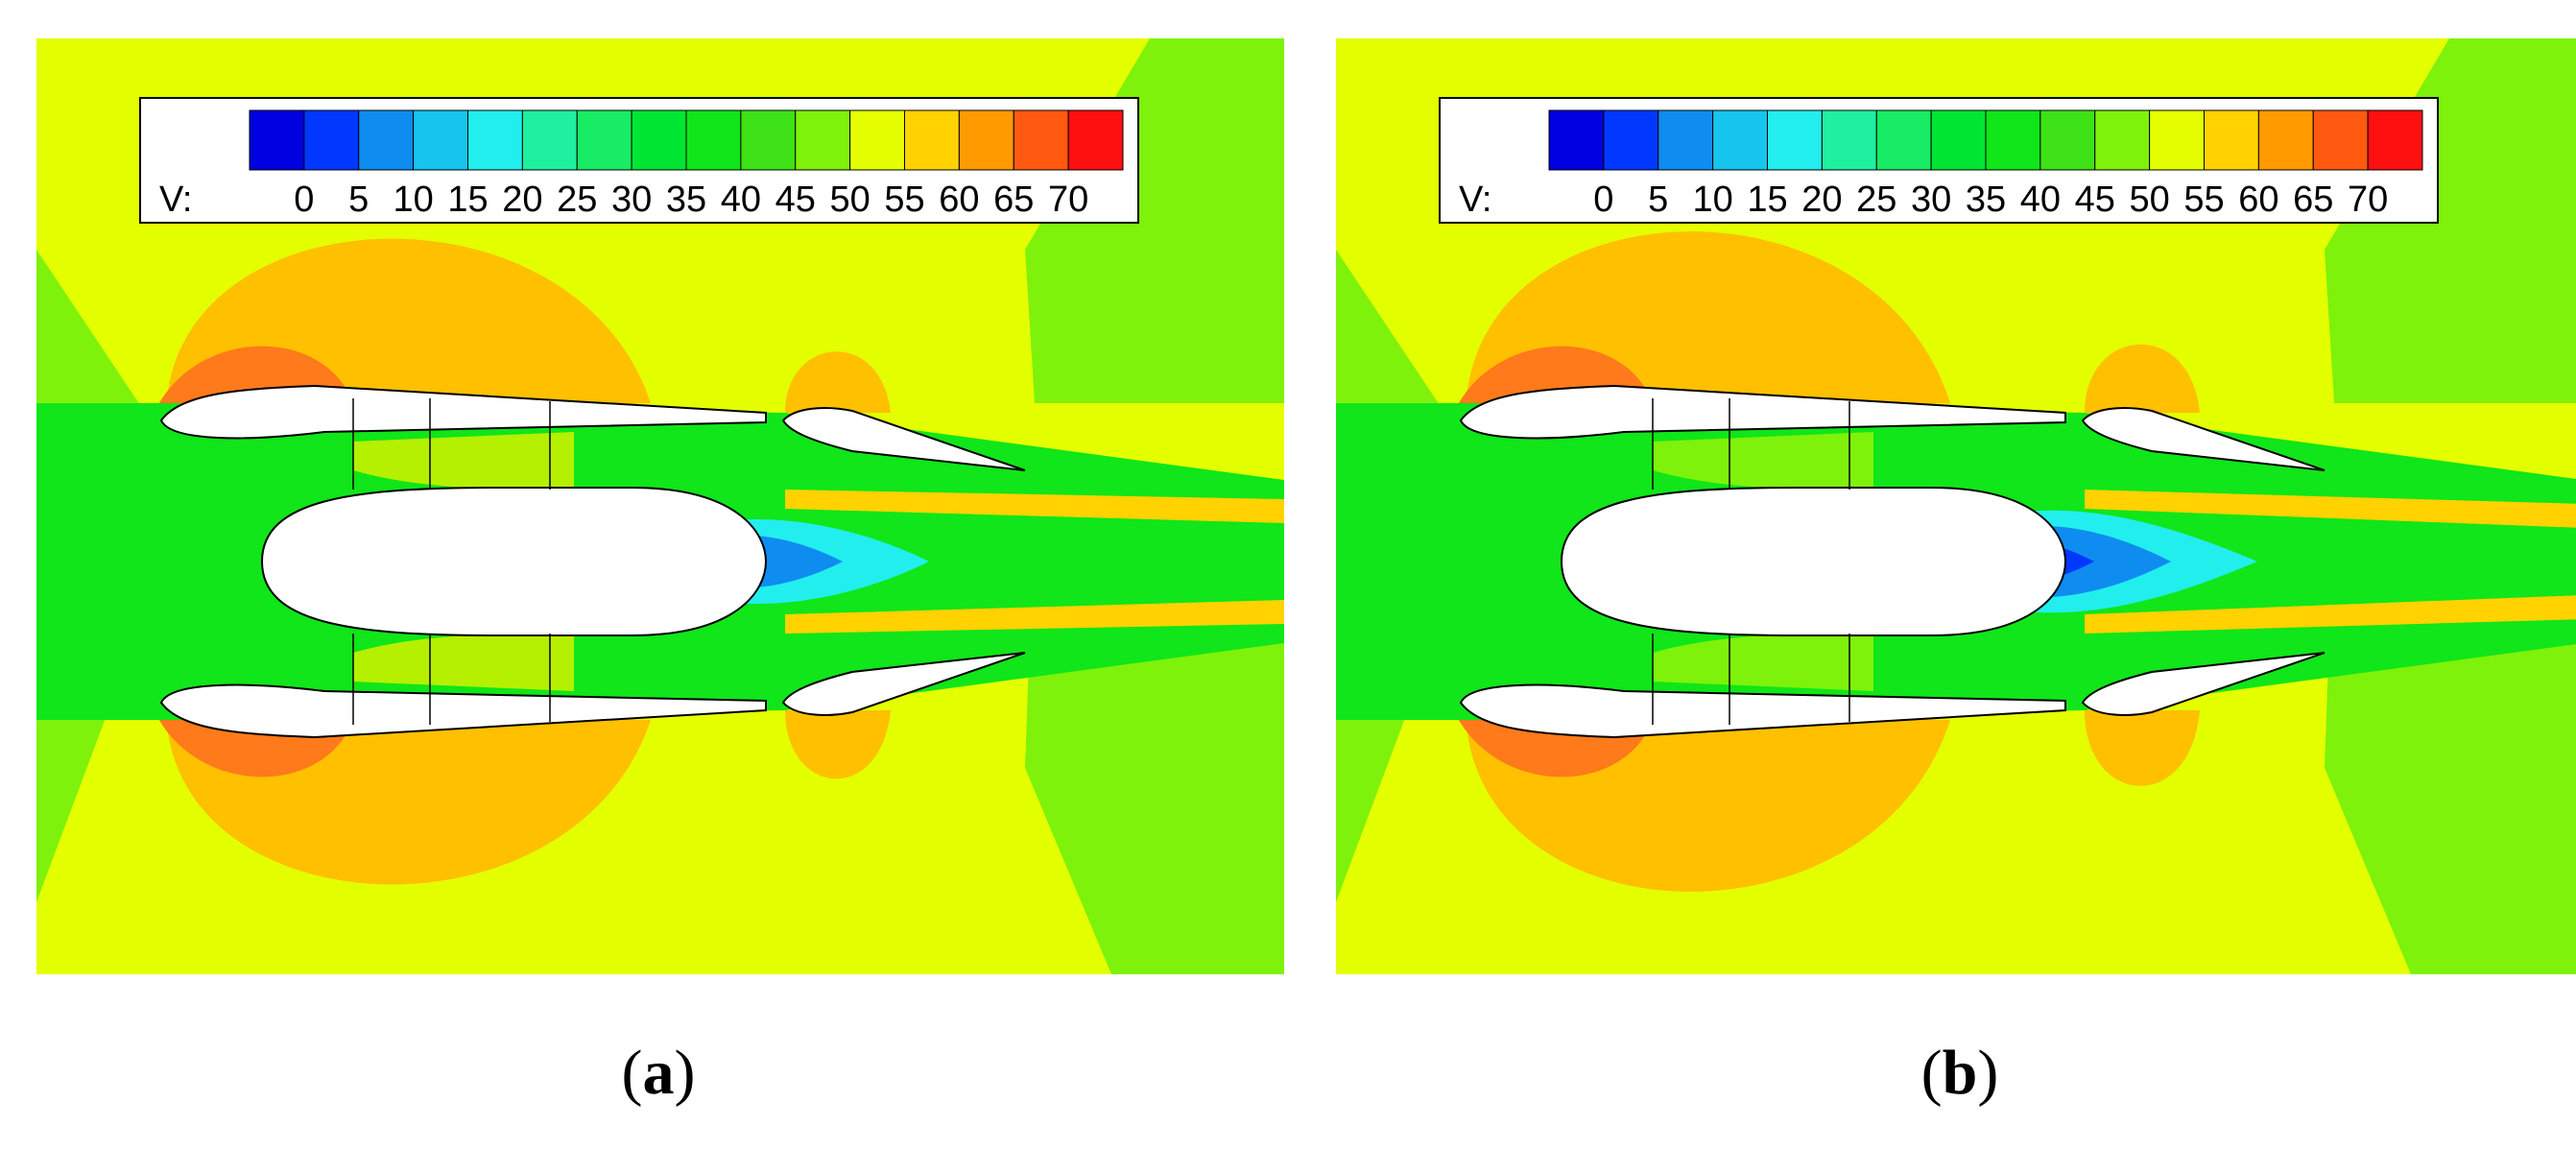 This screenshot has width=2576, height=1149. What do you see at coordinates (838, 382) in the screenshot?
I see `rear-upper-lobe` at bounding box center [838, 382].